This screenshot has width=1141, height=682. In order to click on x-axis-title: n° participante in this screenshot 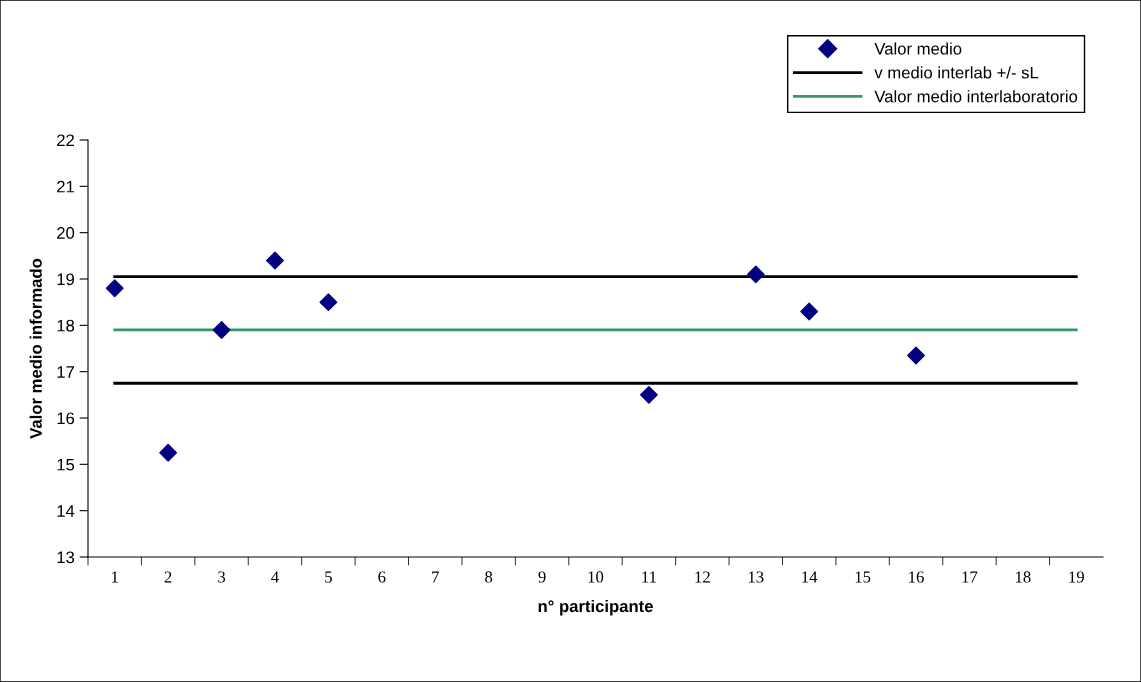, I will do `click(595, 607)`.